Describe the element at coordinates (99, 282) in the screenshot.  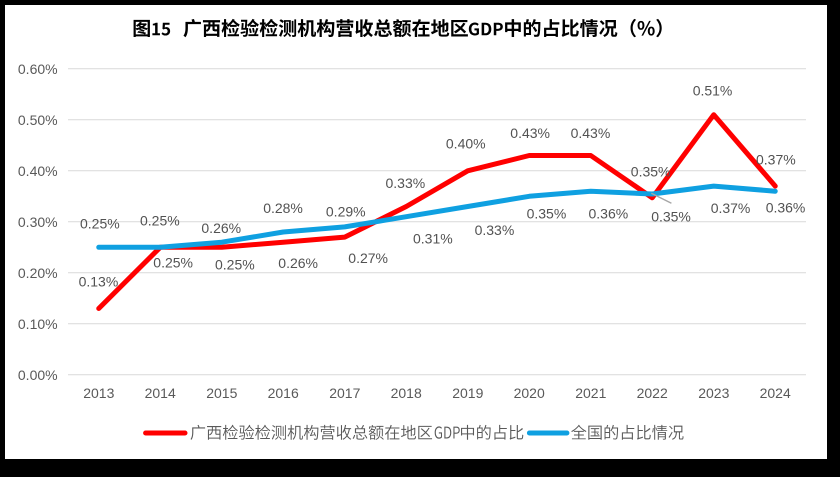
I see `svg-text: 0.13%` at that location.